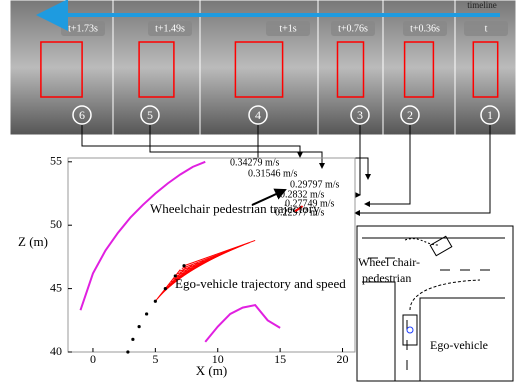 The width and height of the screenshot is (516, 388). What do you see at coordinates (482, 5) in the screenshot?
I see `timeline-label: timeline` at bounding box center [482, 5].